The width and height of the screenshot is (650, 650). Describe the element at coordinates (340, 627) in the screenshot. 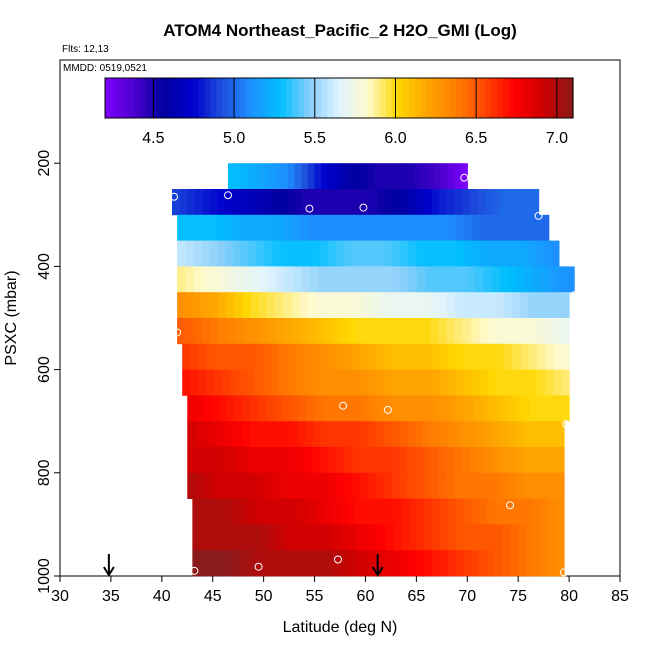

I see `x-axis-label: Latitude (deg N)` at that location.